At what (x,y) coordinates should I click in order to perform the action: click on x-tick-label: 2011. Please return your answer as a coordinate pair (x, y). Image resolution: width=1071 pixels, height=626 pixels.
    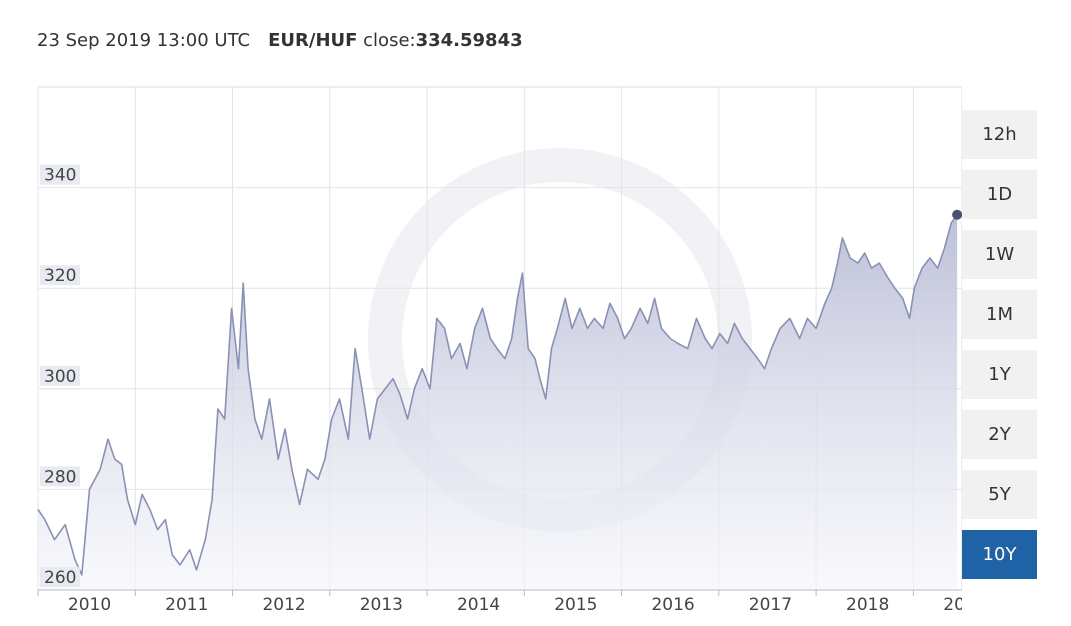
    Looking at the image, I should click on (186, 605).